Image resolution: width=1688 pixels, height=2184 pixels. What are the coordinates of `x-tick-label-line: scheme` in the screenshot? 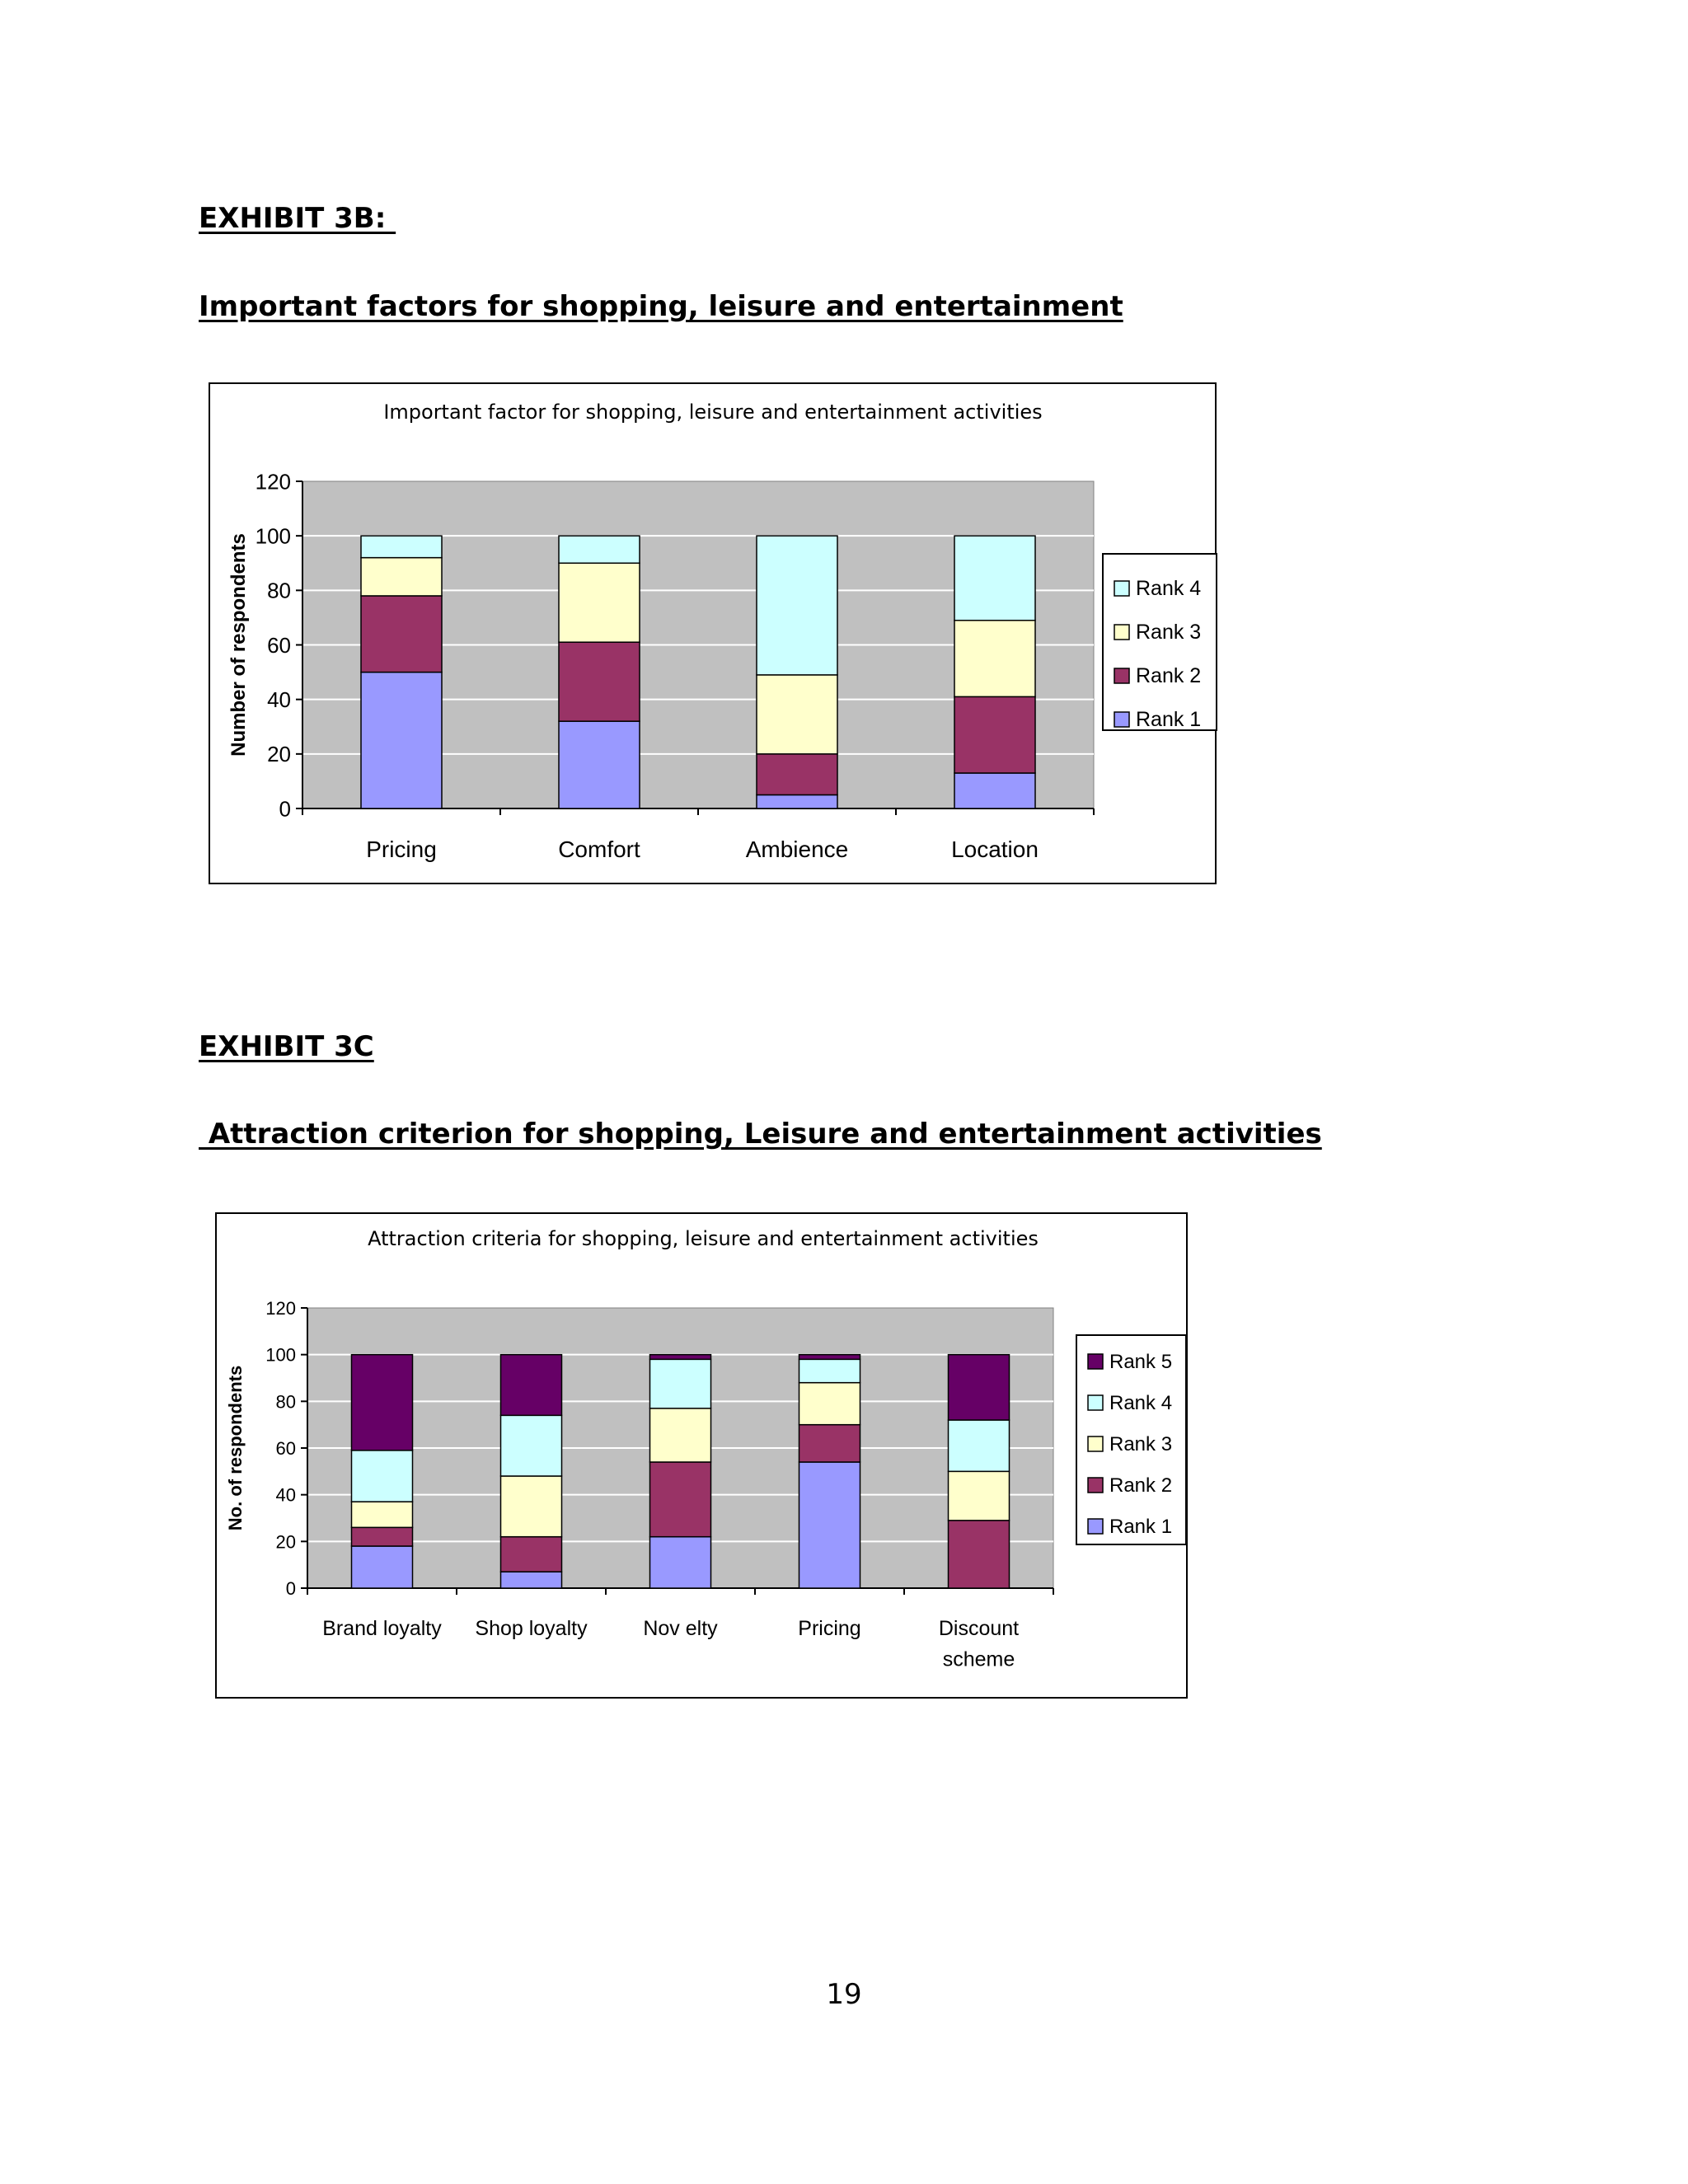 It's located at (979, 1659).